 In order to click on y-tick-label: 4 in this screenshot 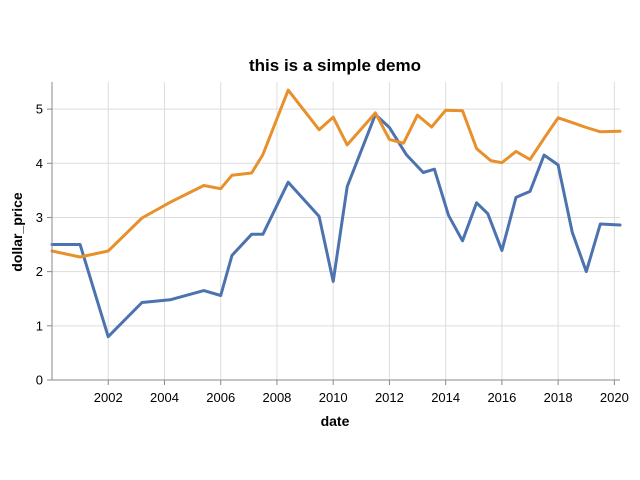, I will do `click(39, 163)`.